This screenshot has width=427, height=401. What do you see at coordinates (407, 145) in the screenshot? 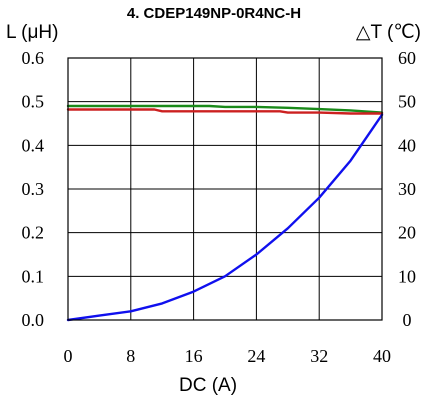
I see `y-right-tick-label: 40` at bounding box center [407, 145].